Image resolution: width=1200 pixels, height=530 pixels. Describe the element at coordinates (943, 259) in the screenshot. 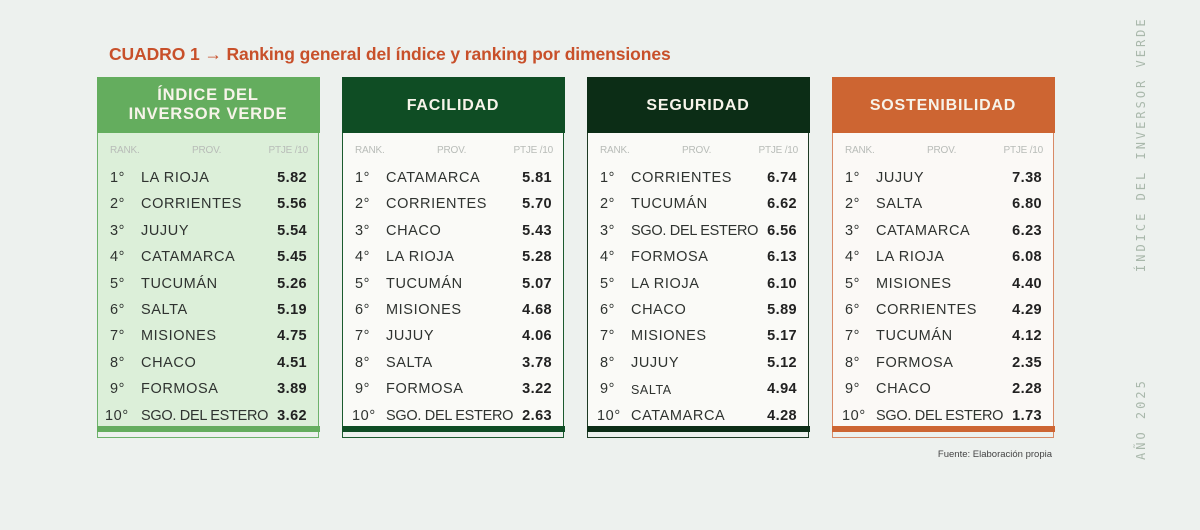

I see `table-row: 4° LA RIOJA 6.08` at that location.